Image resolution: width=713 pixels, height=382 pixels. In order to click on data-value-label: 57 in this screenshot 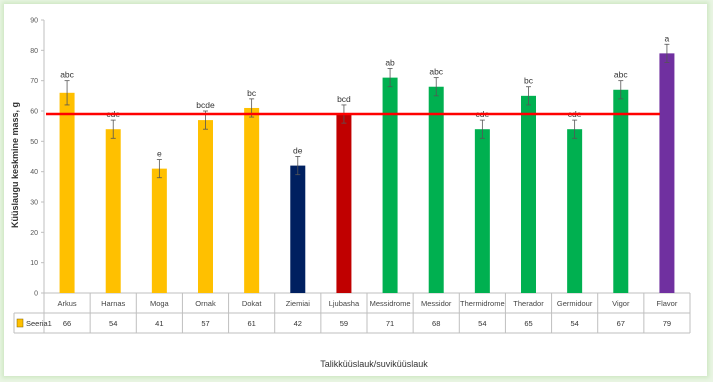, I will do `click(205, 323)`.